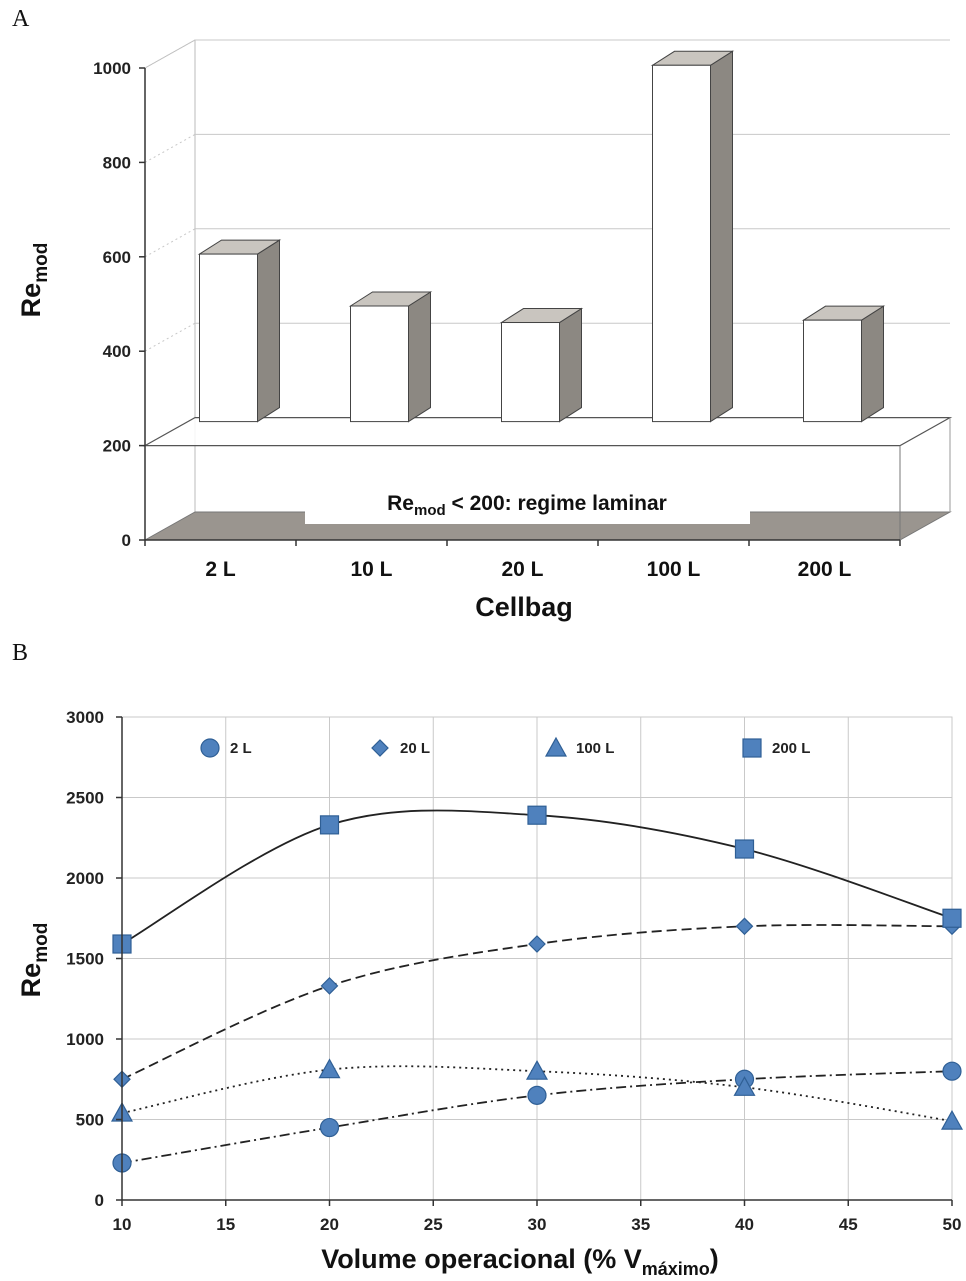 The height and width of the screenshot is (1281, 966). Describe the element at coordinates (380, 748) in the screenshot. I see `legend-marker-20l` at that location.